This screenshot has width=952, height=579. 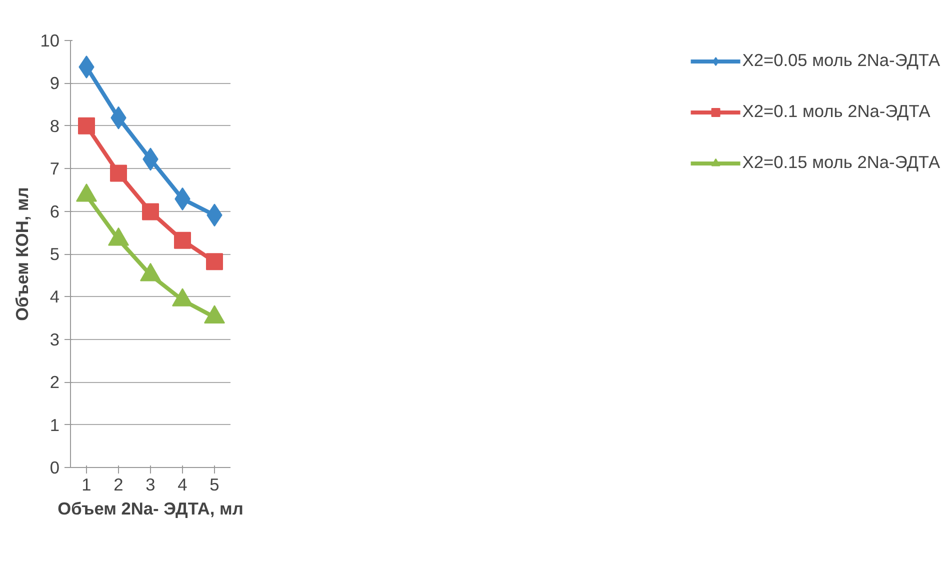 What do you see at coordinates (55, 126) in the screenshot?
I see `y-tick-label: 8` at bounding box center [55, 126].